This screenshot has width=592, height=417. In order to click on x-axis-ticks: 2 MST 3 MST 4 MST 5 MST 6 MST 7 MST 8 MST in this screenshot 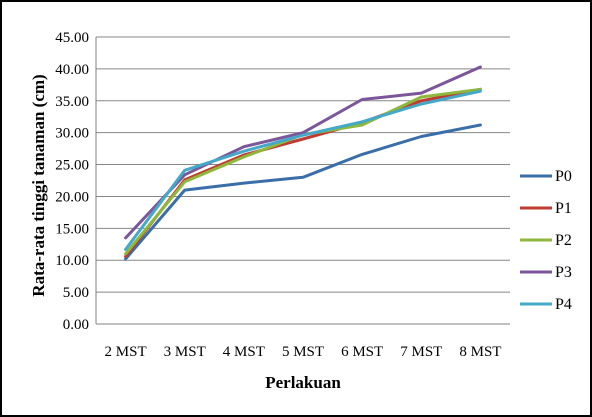, I will do `click(303, 352)`.